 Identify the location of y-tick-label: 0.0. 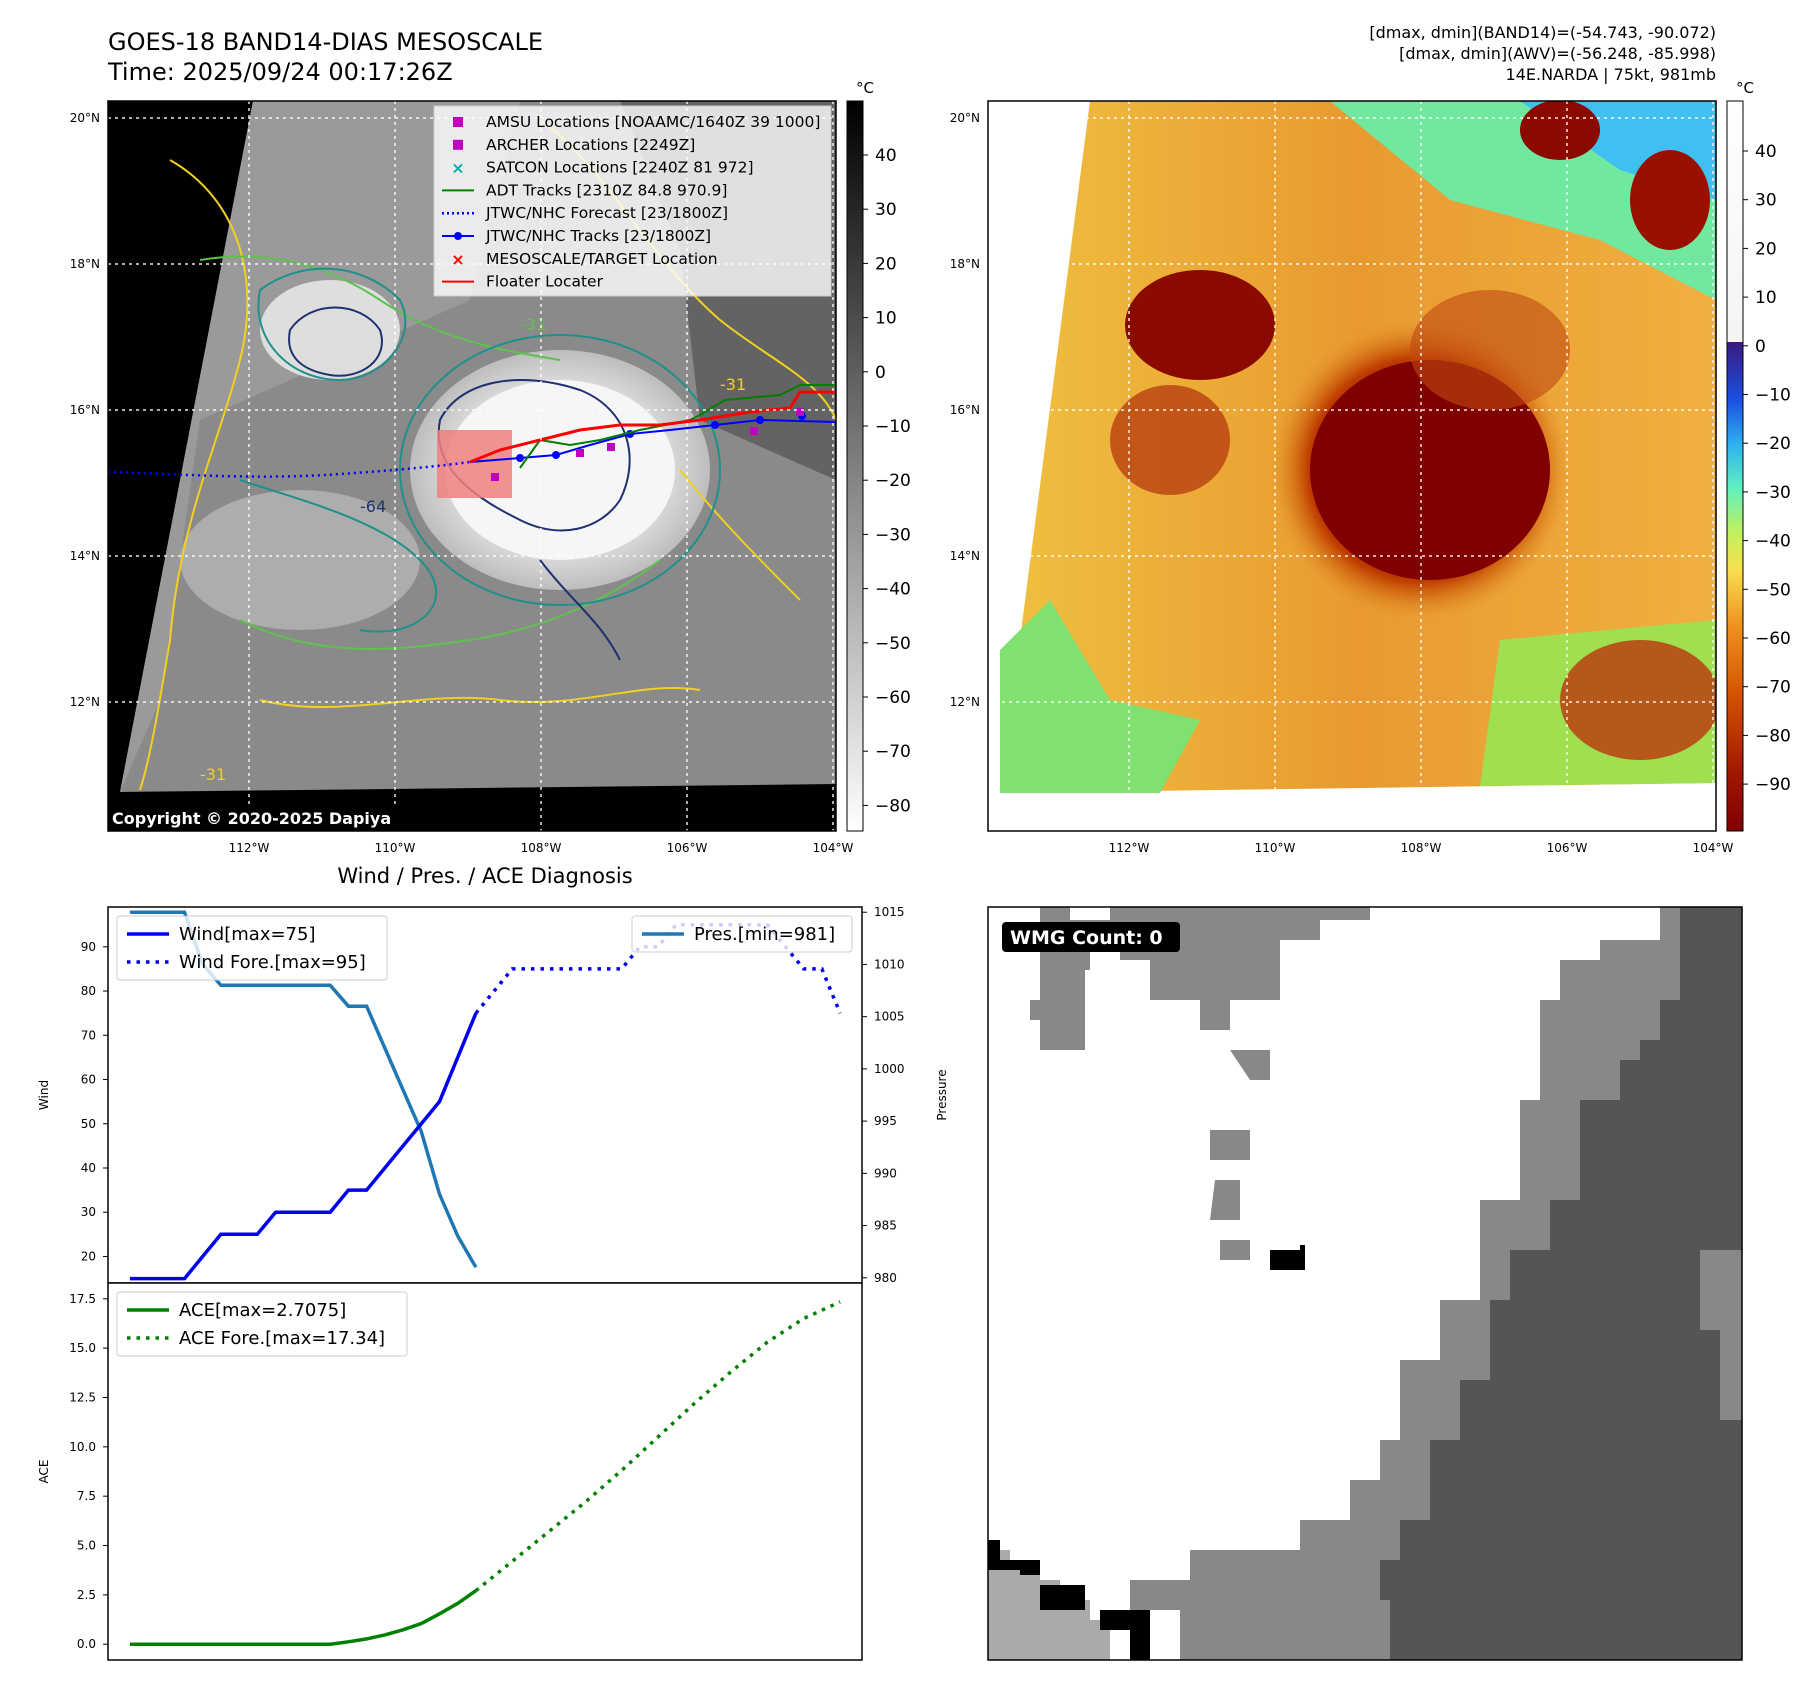
(86, 1644).